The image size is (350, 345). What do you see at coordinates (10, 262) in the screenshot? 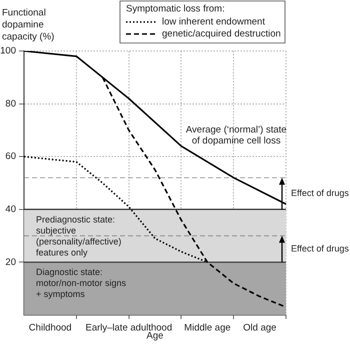
I see `y-tick-label: 20` at bounding box center [10, 262].